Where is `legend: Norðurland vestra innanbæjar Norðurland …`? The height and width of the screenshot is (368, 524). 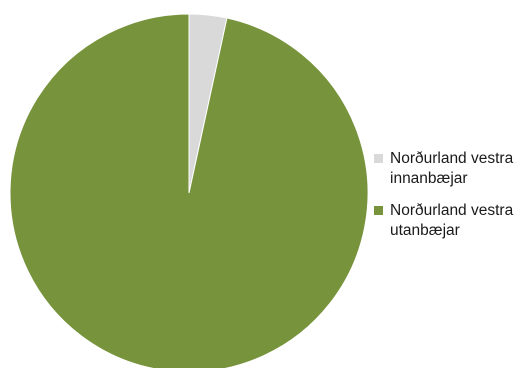
legend: Norðurland vestra innanbæjar Norðurland … is located at coordinates (448, 201).